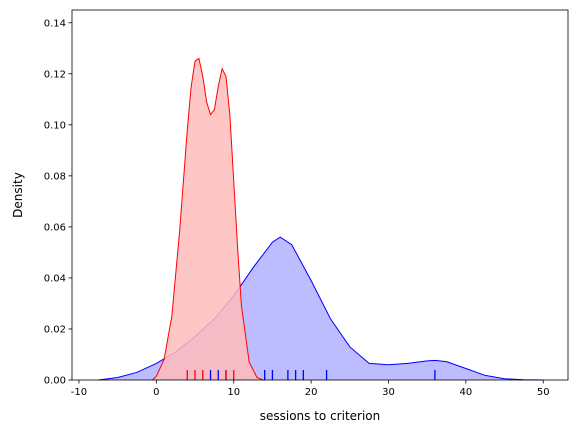 The width and height of the screenshot is (577, 433). Describe the element at coordinates (465, 392) in the screenshot. I see `x-tick-label-6: 40` at that location.